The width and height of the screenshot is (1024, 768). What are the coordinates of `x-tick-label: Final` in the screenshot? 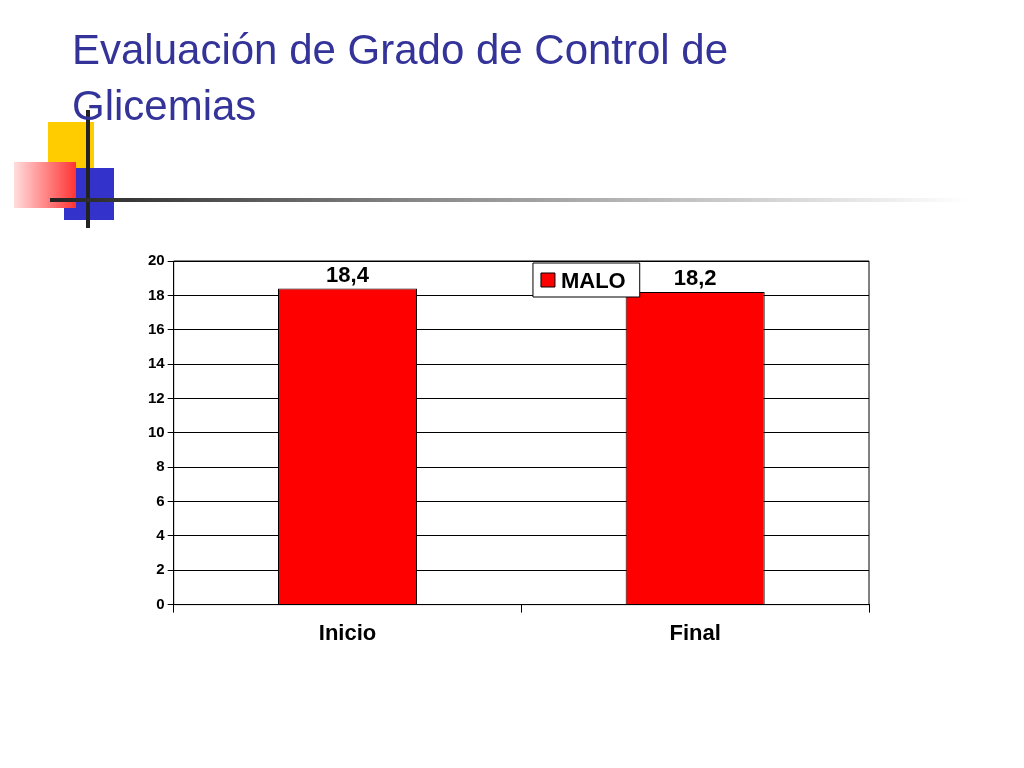 It's located at (695, 632).